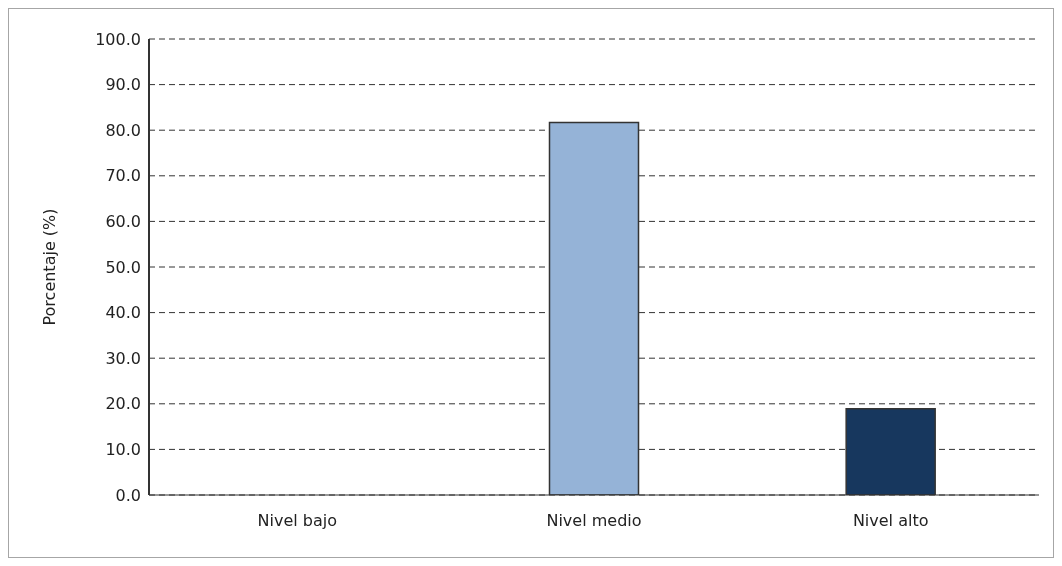 The image size is (1062, 566). I want to click on y-tick-label: 60.0, so click(123, 222).